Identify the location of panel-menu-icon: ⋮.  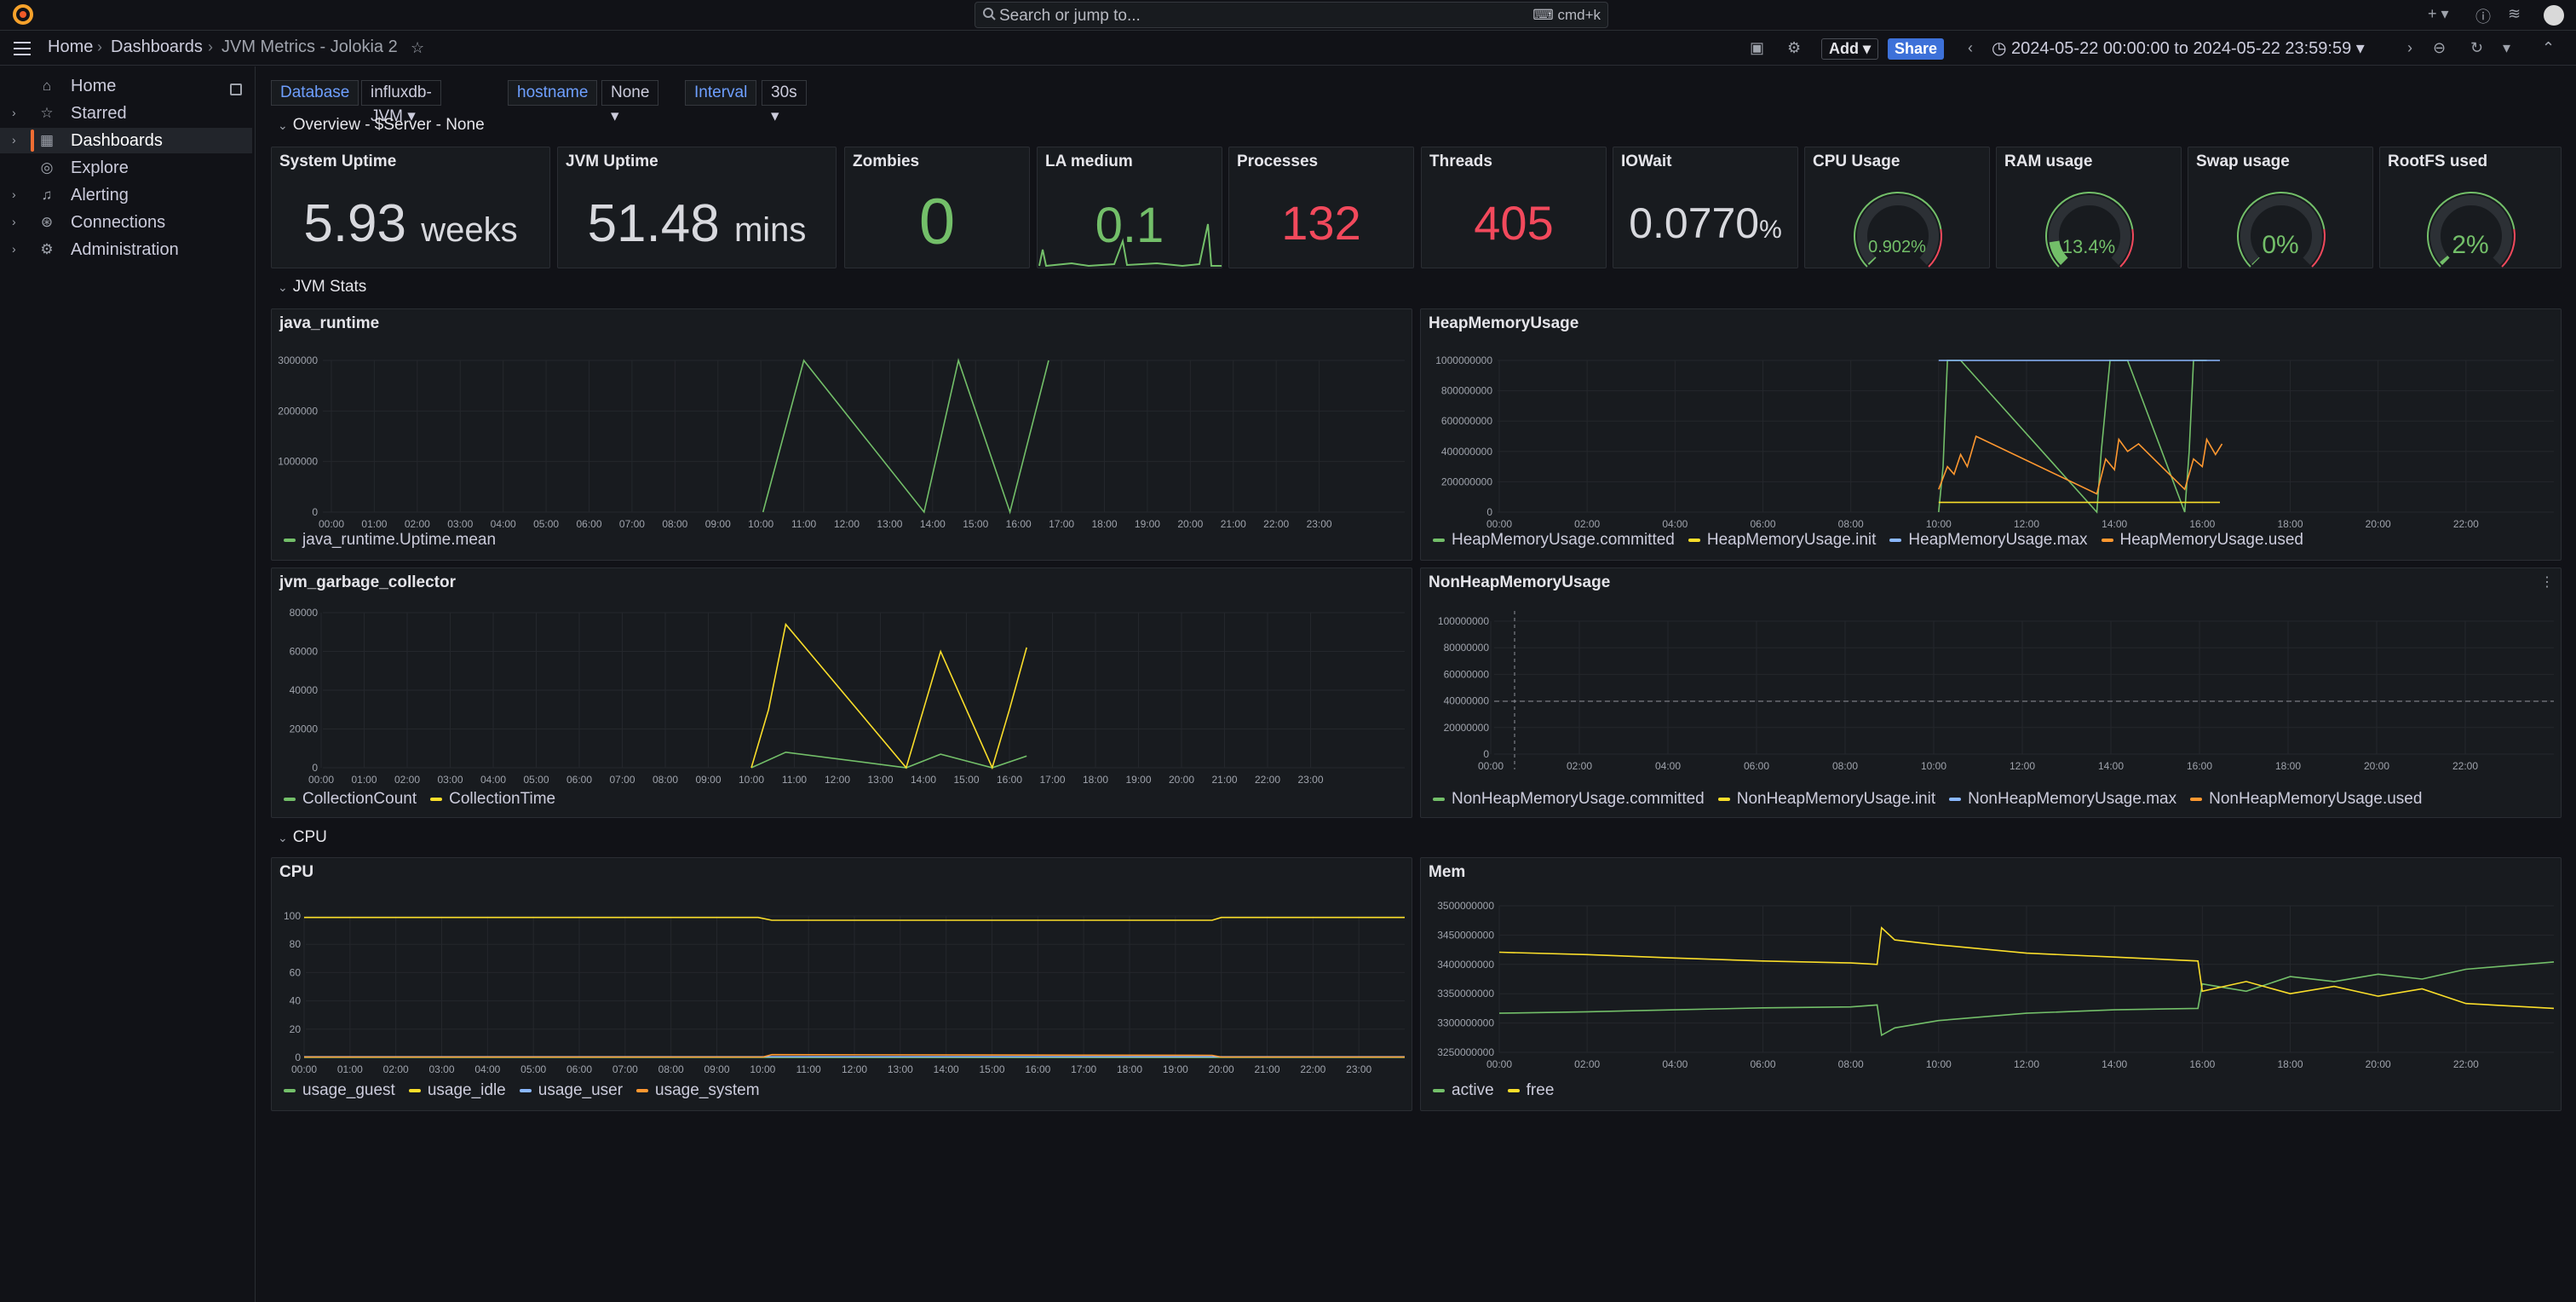
(2547, 582).